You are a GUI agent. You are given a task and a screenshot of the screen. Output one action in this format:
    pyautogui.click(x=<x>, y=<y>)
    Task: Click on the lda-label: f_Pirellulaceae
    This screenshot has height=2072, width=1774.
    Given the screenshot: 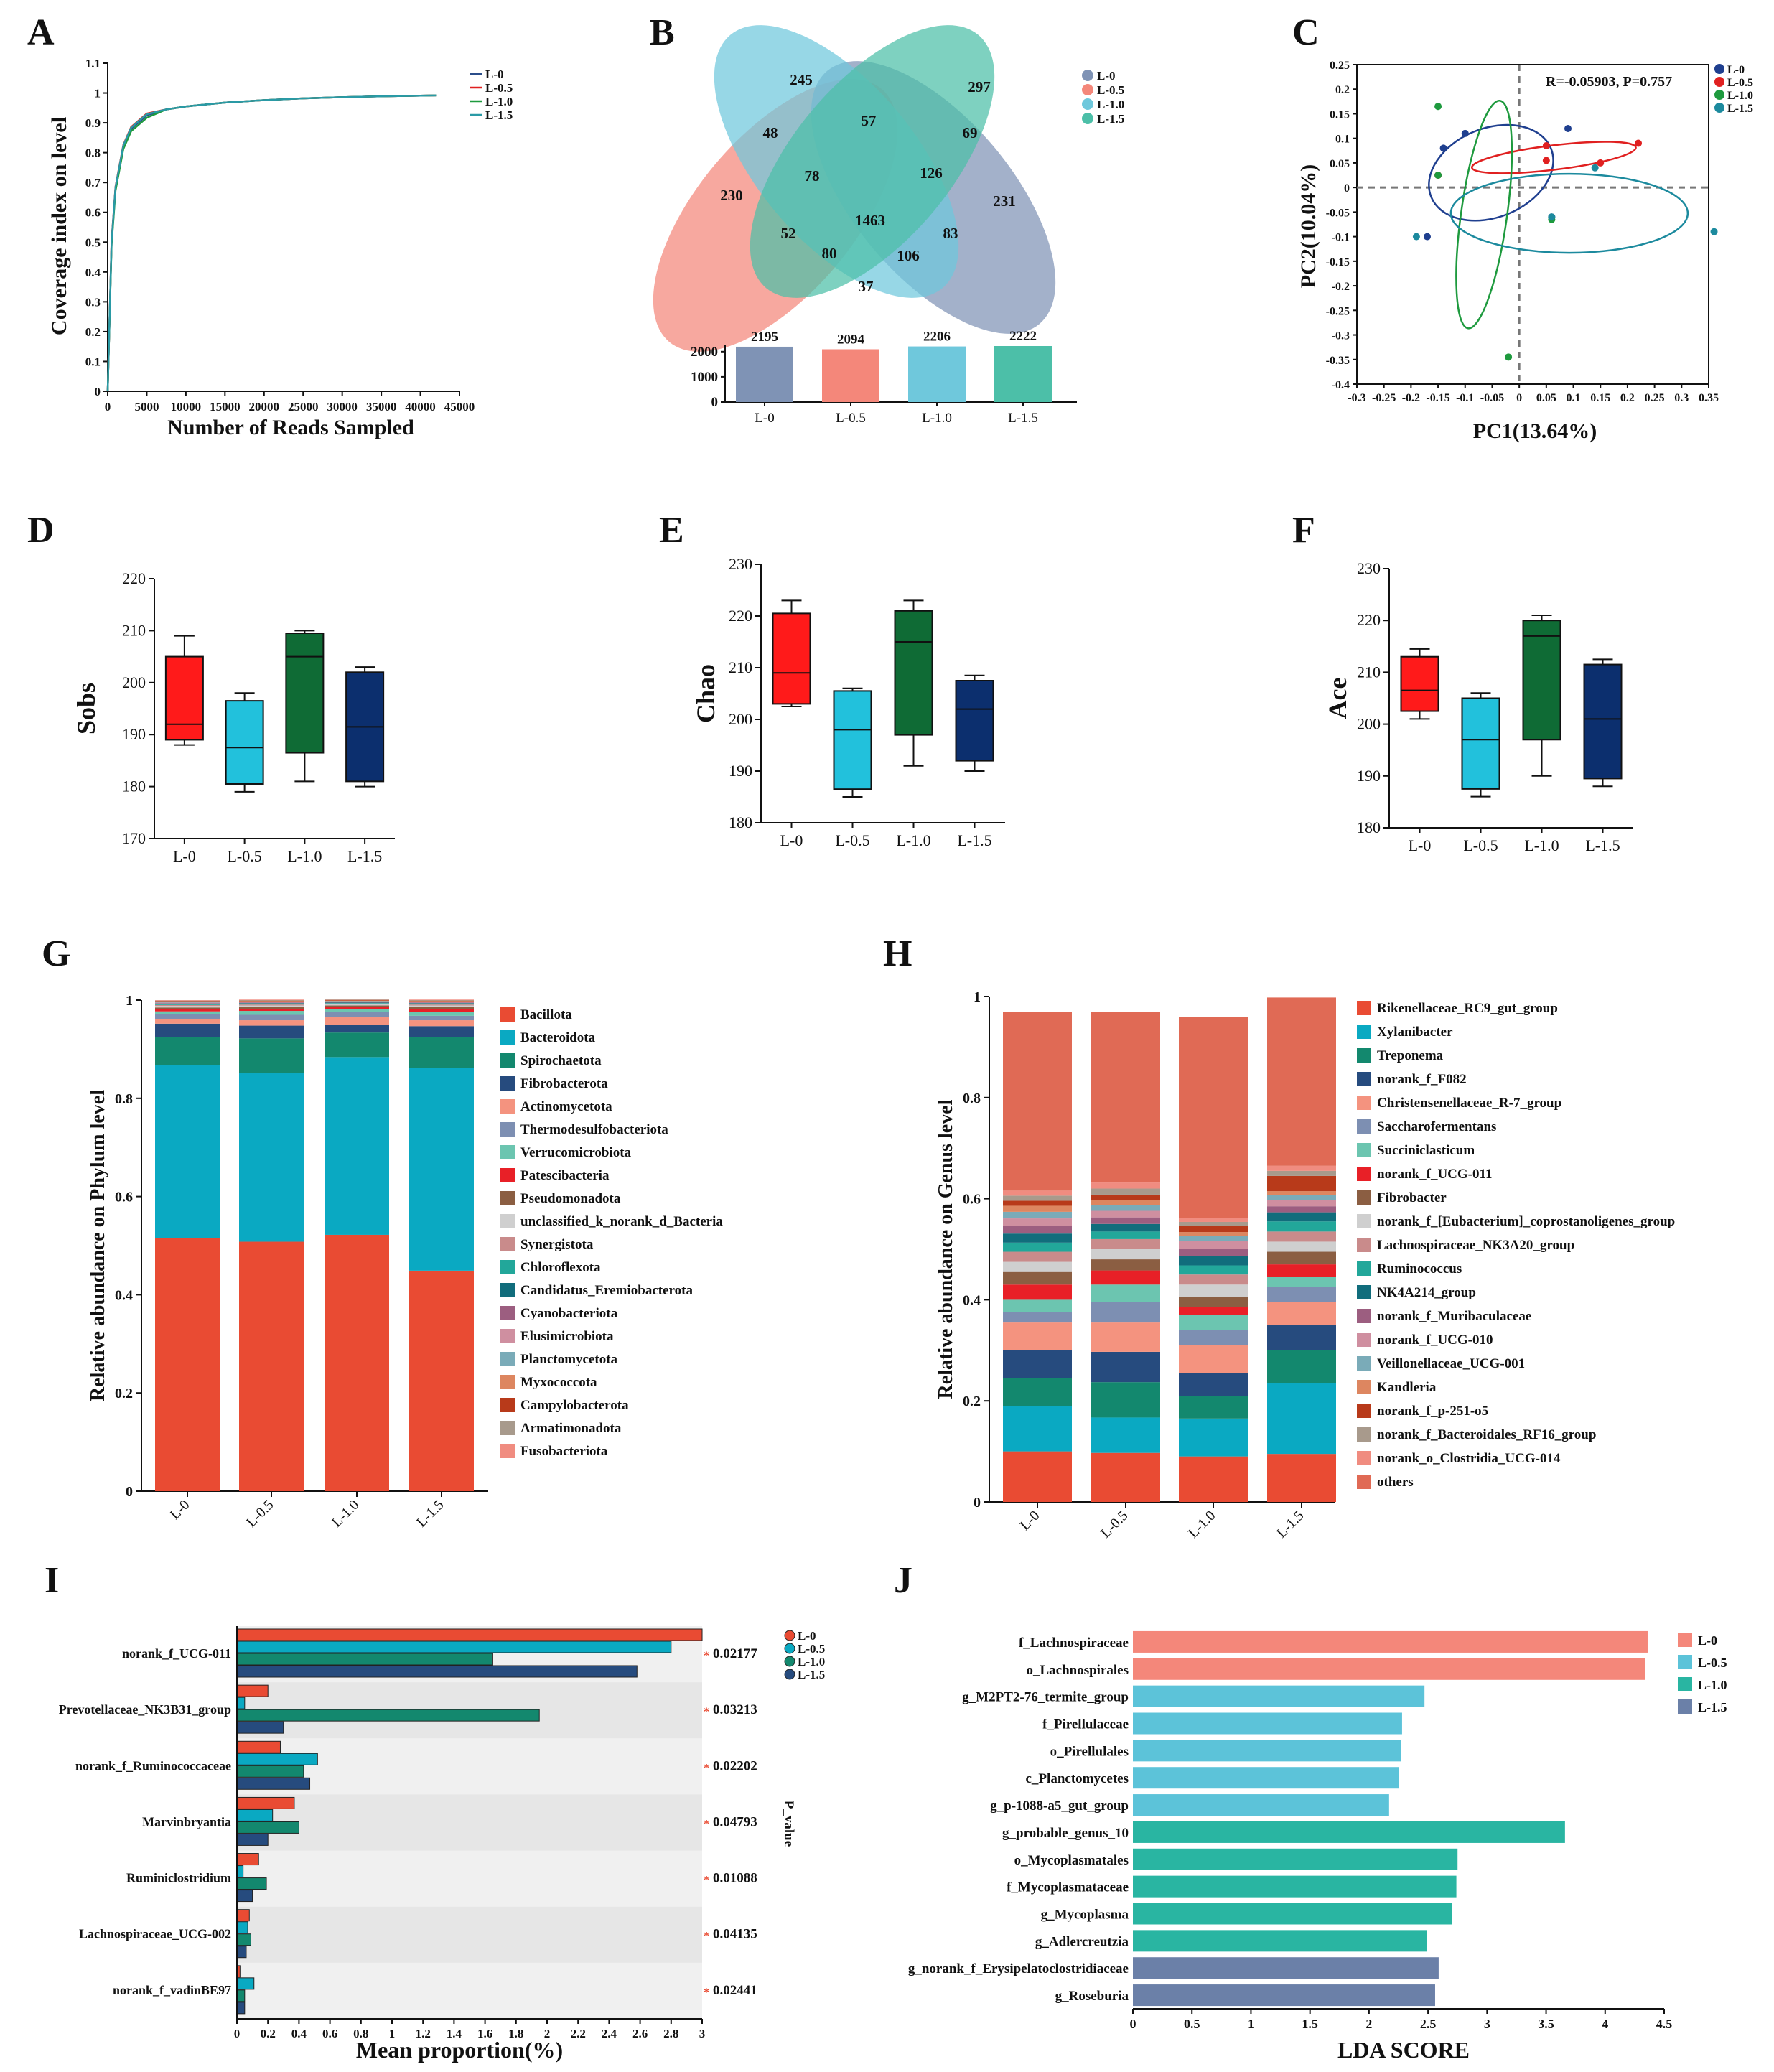 What is the action you would take?
    pyautogui.click(x=1085, y=1724)
    